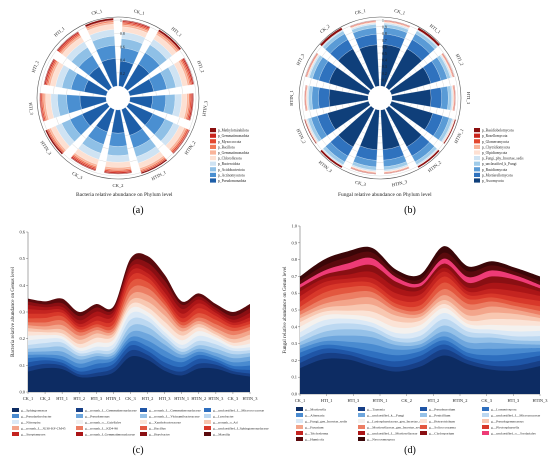 The width and height of the screenshot is (550, 465). What do you see at coordinates (121, 21) in the screenshot?
I see `ring-tick-label: 1` at bounding box center [121, 21].